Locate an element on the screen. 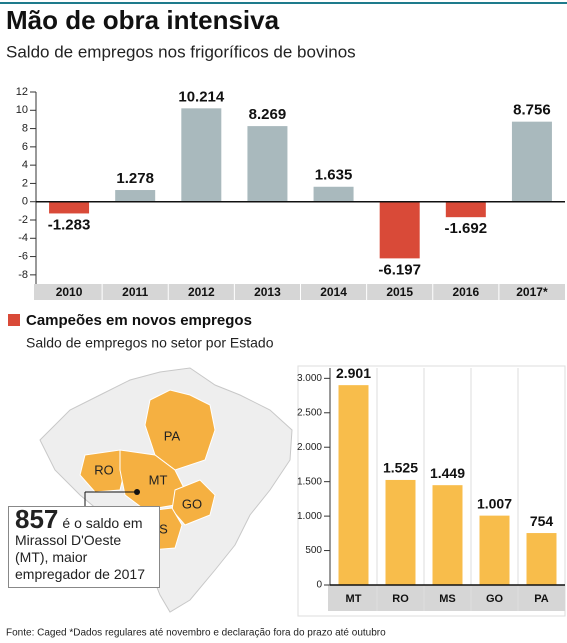 The image size is (567, 643). annotation-number: 857 is located at coordinates (37, 519).